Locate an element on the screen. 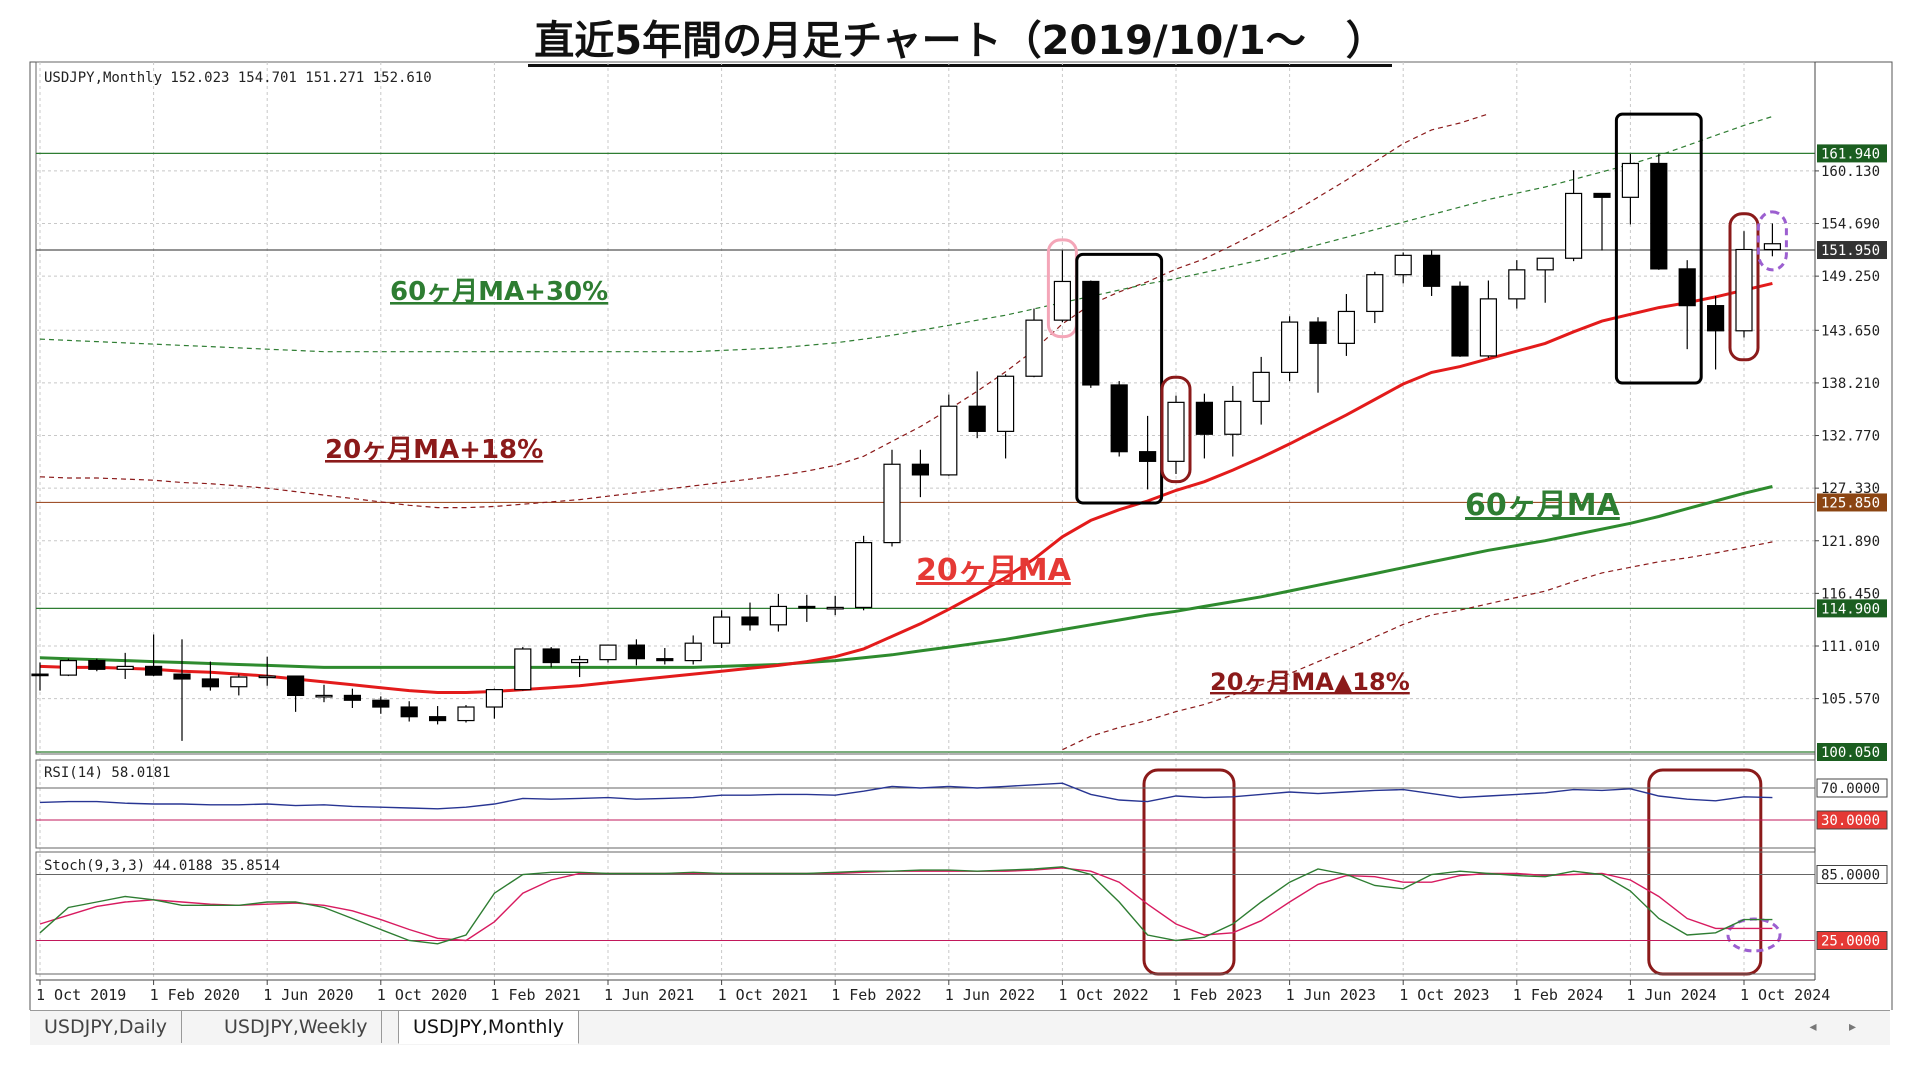 The image size is (1920, 1080). highlight-box-recent is located at coordinates (1744, 287).